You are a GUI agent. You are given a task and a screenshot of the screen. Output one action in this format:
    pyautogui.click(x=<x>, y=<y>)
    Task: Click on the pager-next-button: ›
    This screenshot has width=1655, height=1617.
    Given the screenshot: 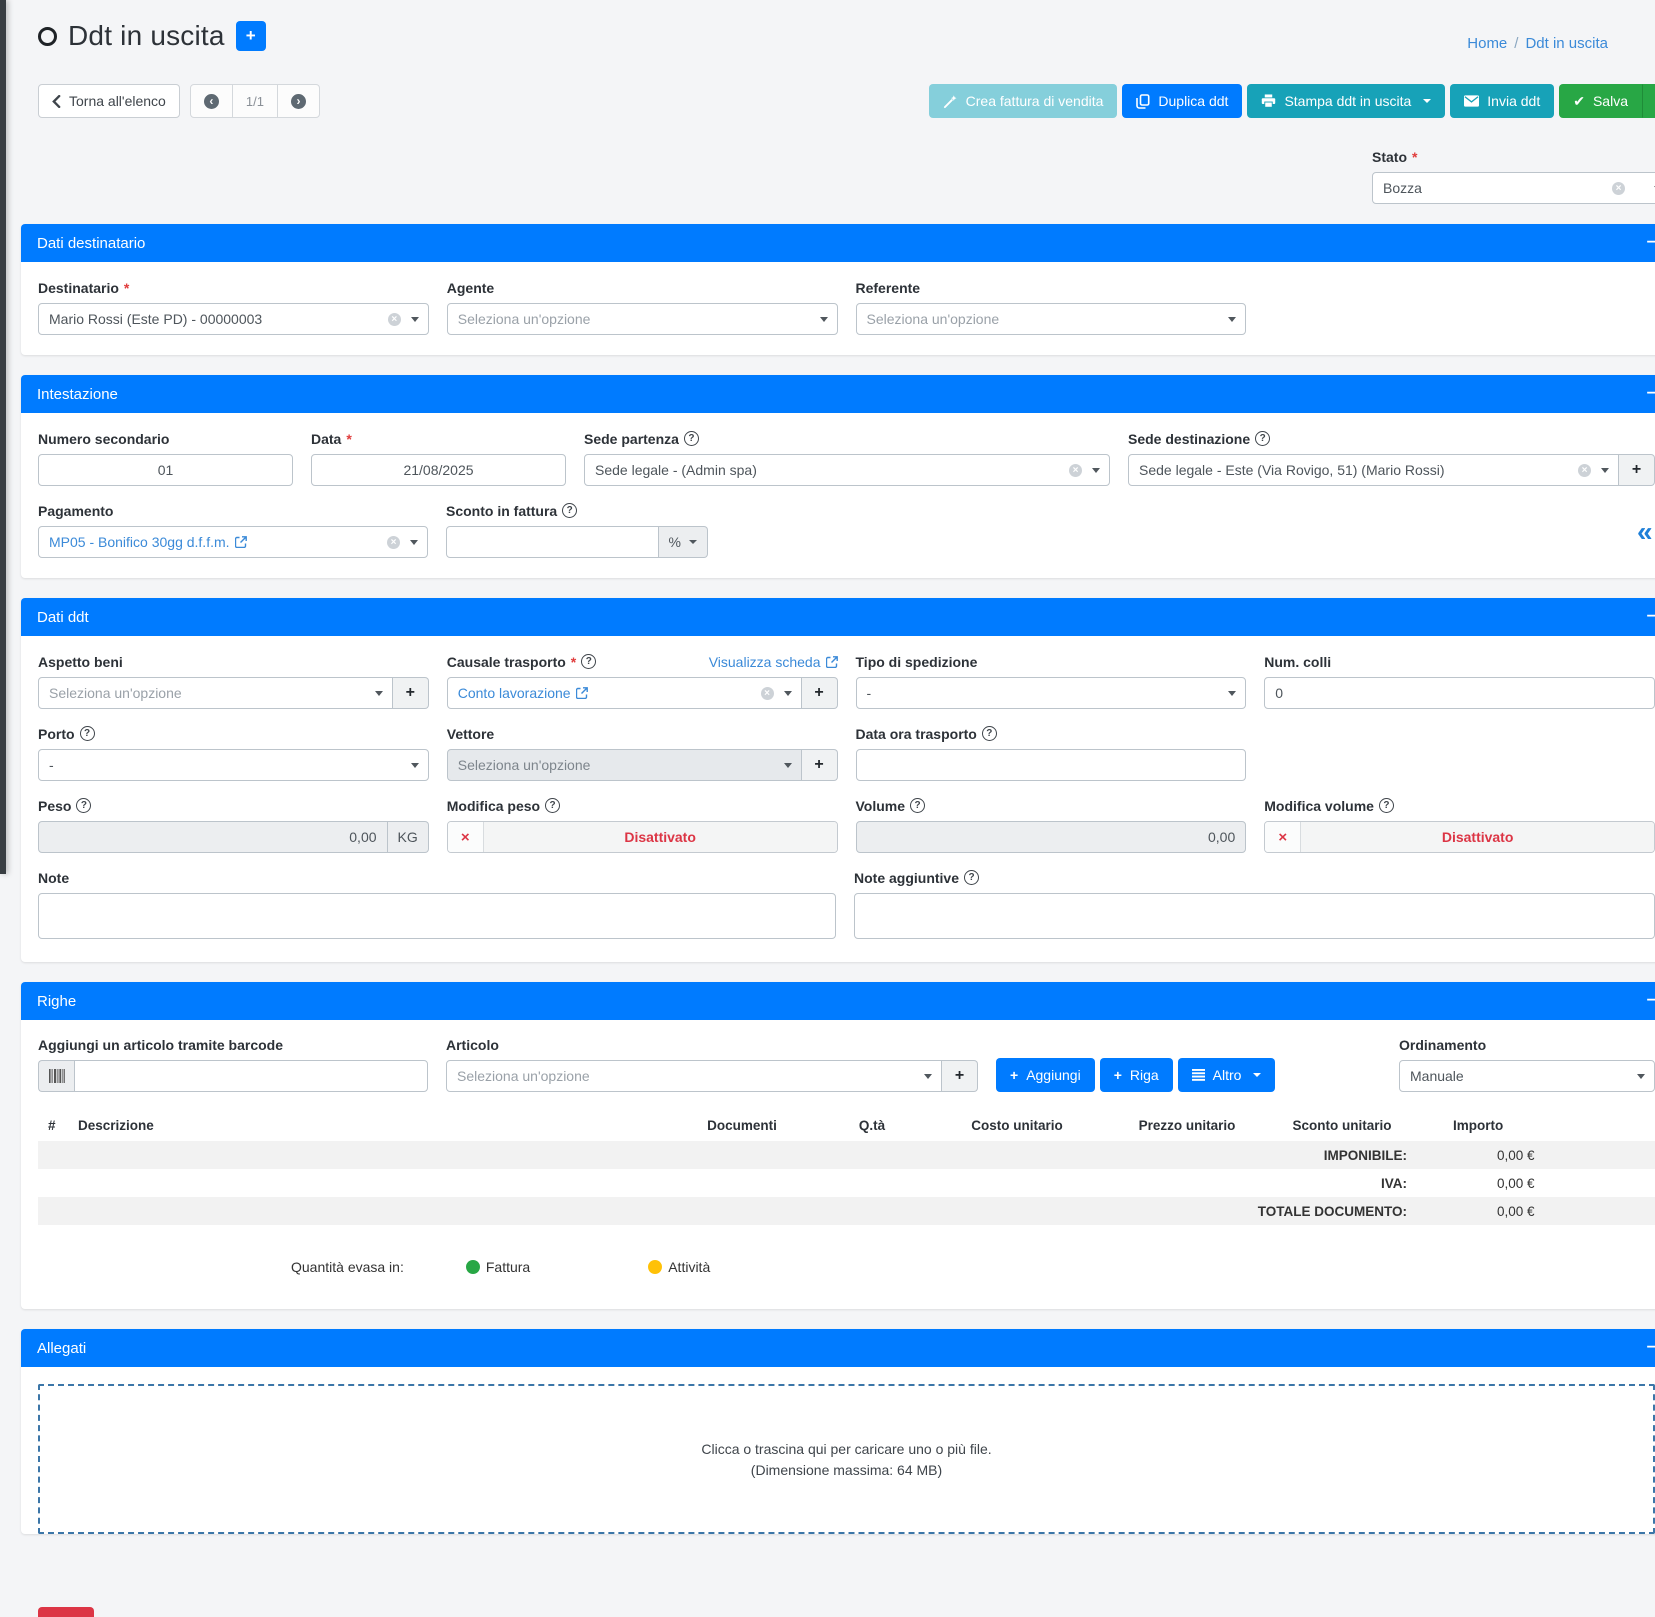 What is the action you would take?
    pyautogui.click(x=298, y=101)
    